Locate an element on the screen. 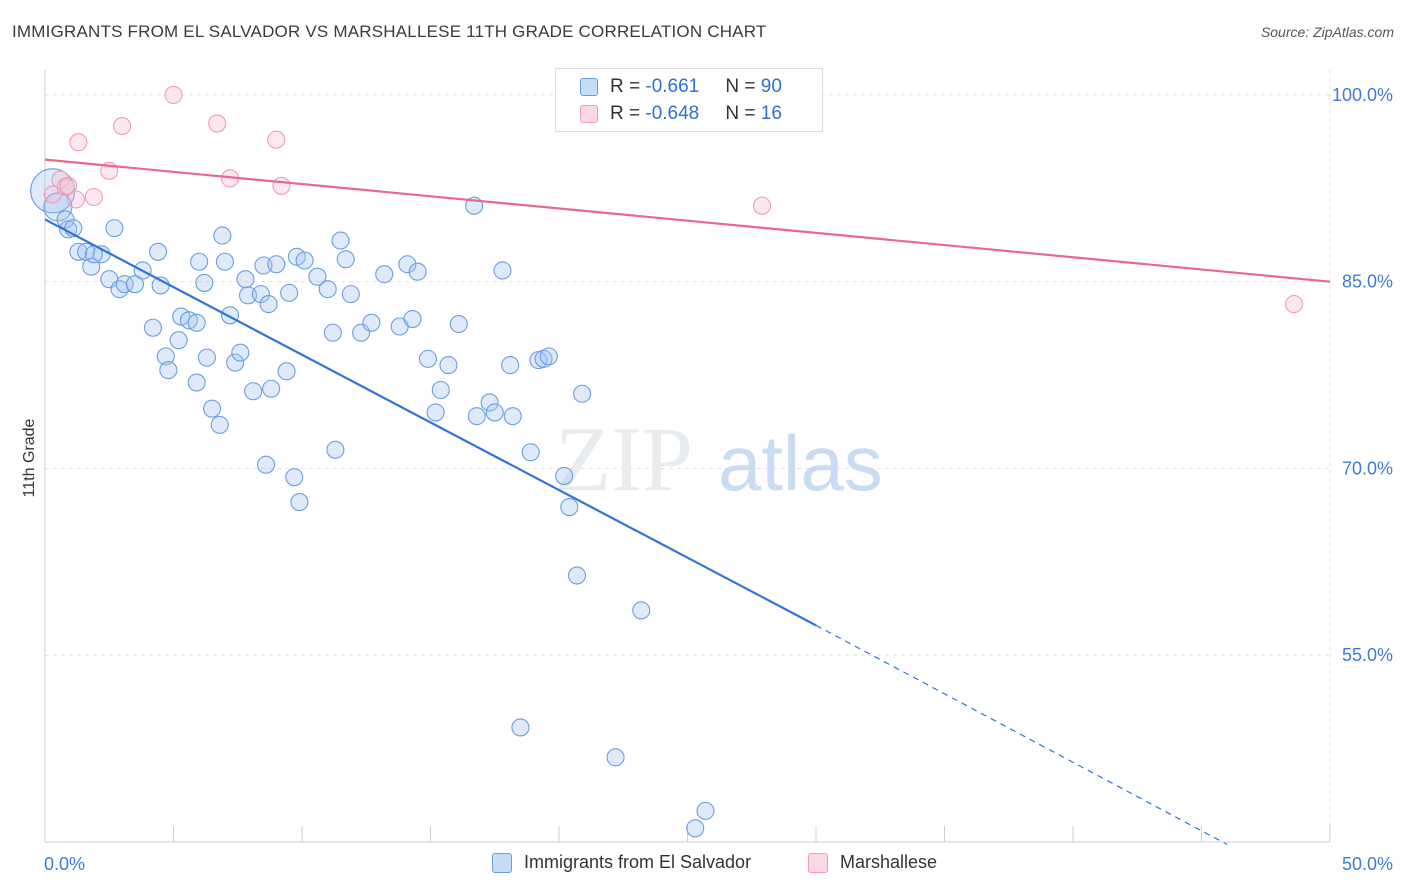 The image size is (1406, 892). stats-legend: R = -0.661 N = 90 R = -0.648 N = 16 is located at coordinates (689, 100).